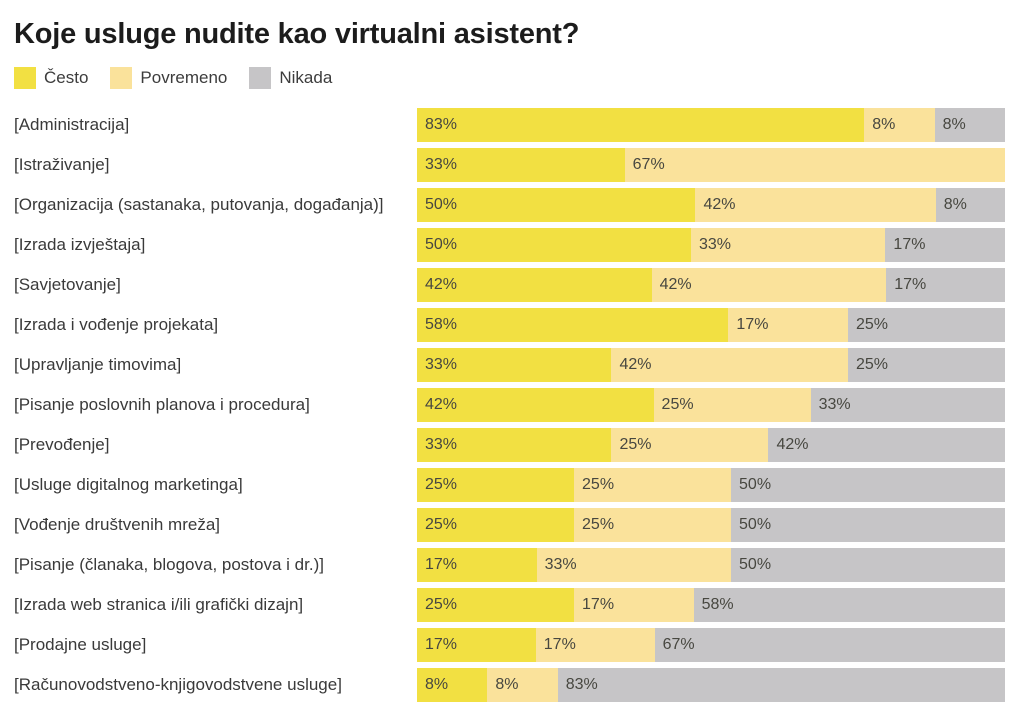  What do you see at coordinates (729, 365) in the screenshot?
I see `bar-segment-povremeno: 42%` at bounding box center [729, 365].